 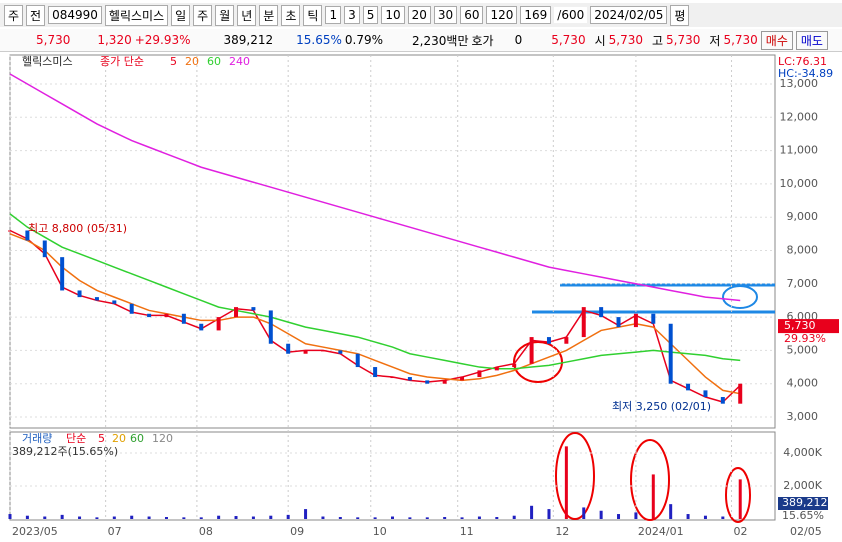 I want to click on x-tick-label: 07, so click(x=115, y=531).